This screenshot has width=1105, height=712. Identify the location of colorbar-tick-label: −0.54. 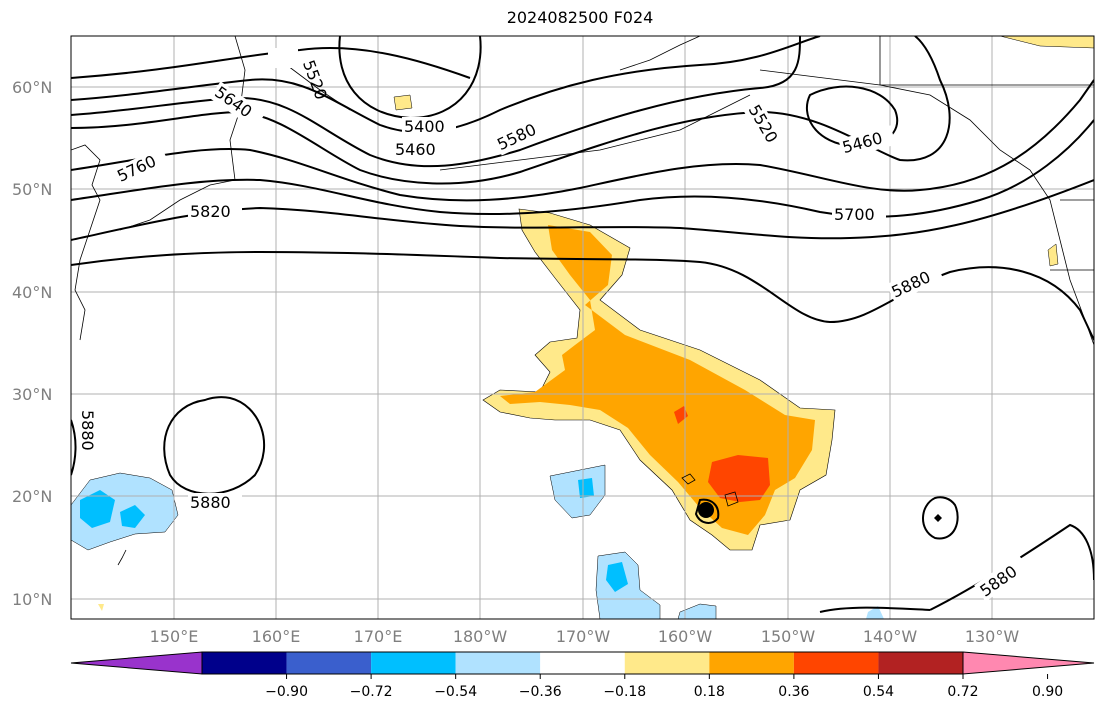
(455, 692).